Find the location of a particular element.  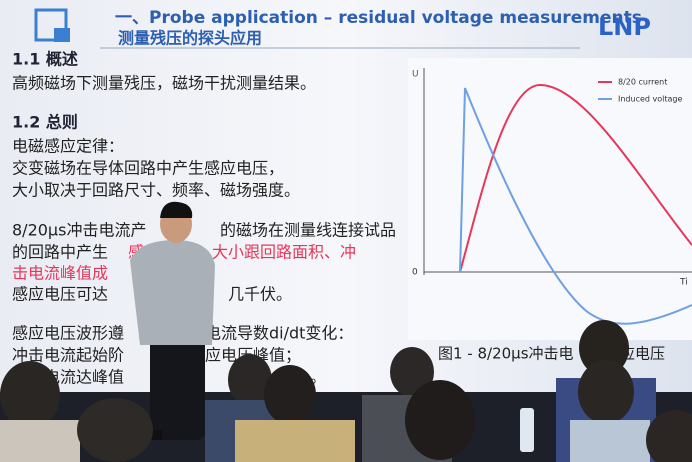

text-line: 大小取决于回路尺寸、频率、磁场强度。 is located at coordinates (156, 190).